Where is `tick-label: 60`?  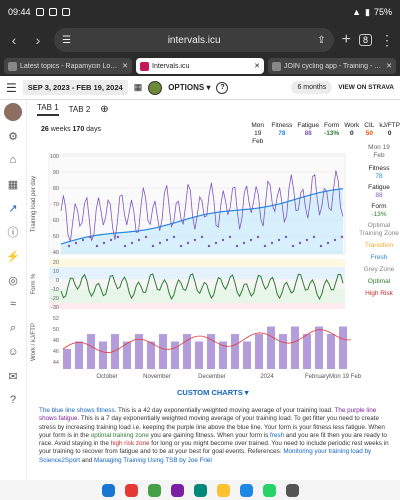 tick-label: 60 is located at coordinates (56, 221).